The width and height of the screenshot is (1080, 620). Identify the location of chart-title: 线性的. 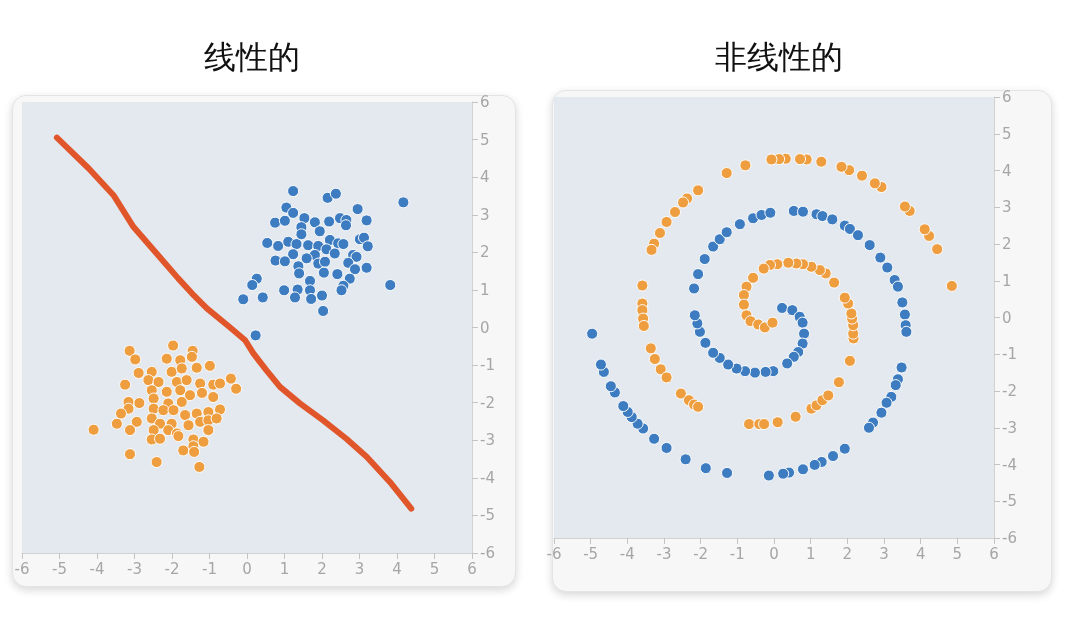
(252, 57).